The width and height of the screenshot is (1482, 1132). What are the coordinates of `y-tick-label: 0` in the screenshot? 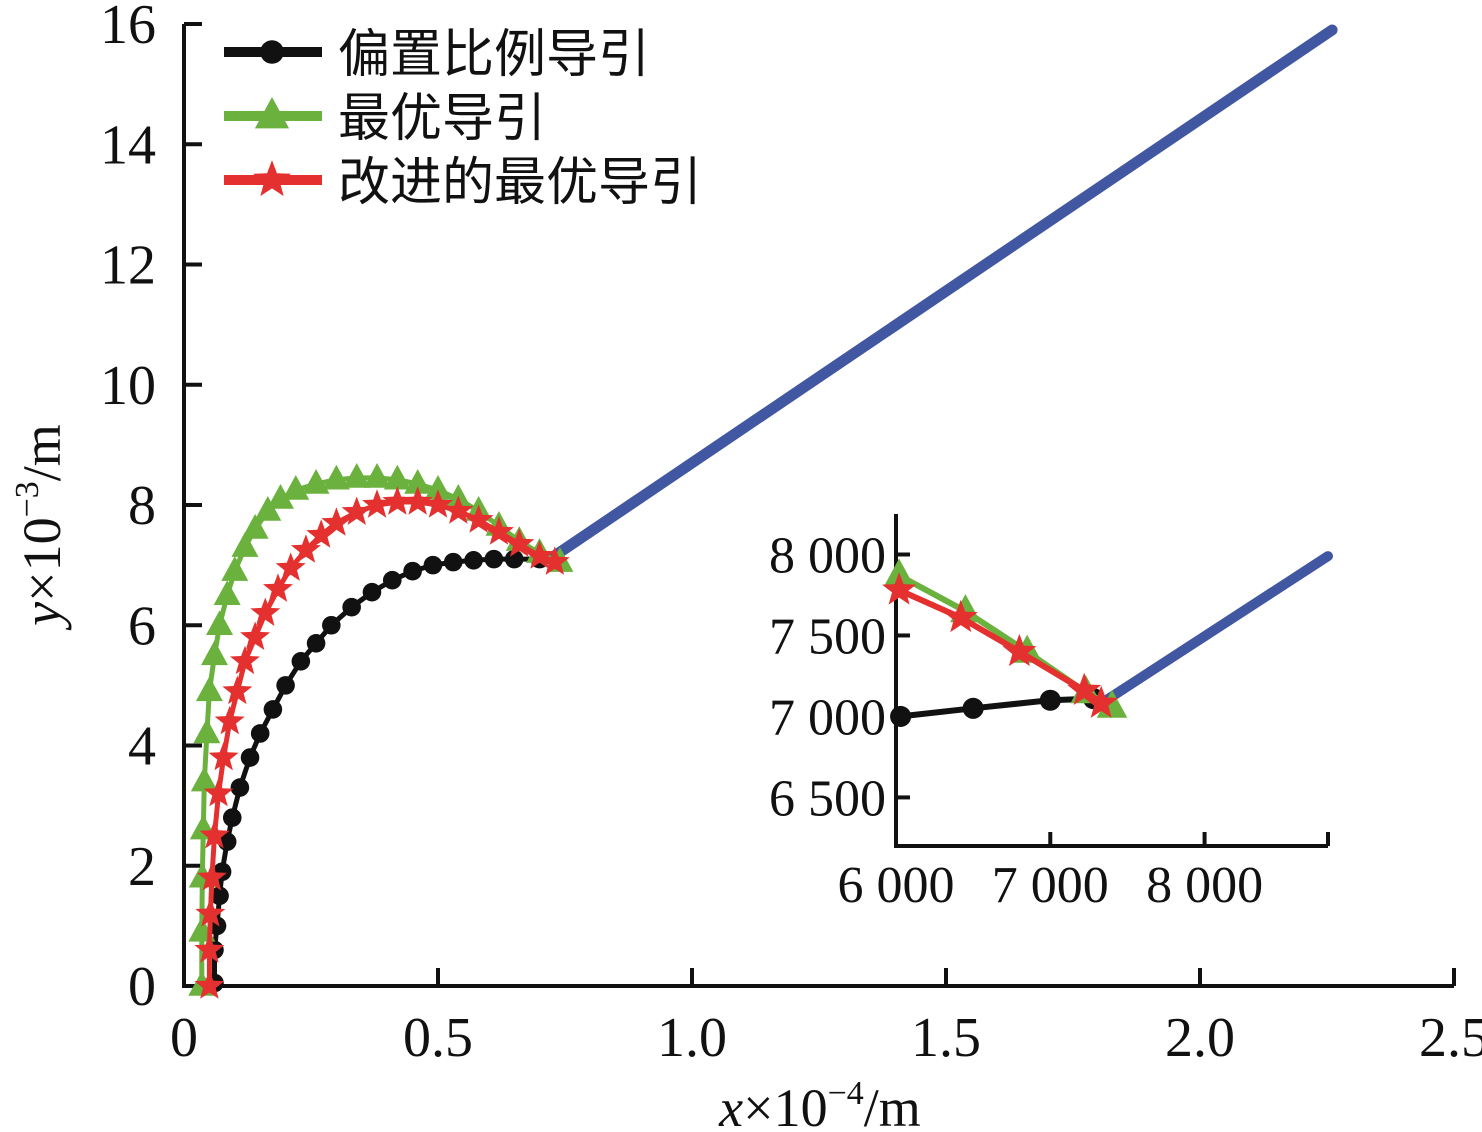 It's located at (142, 987).